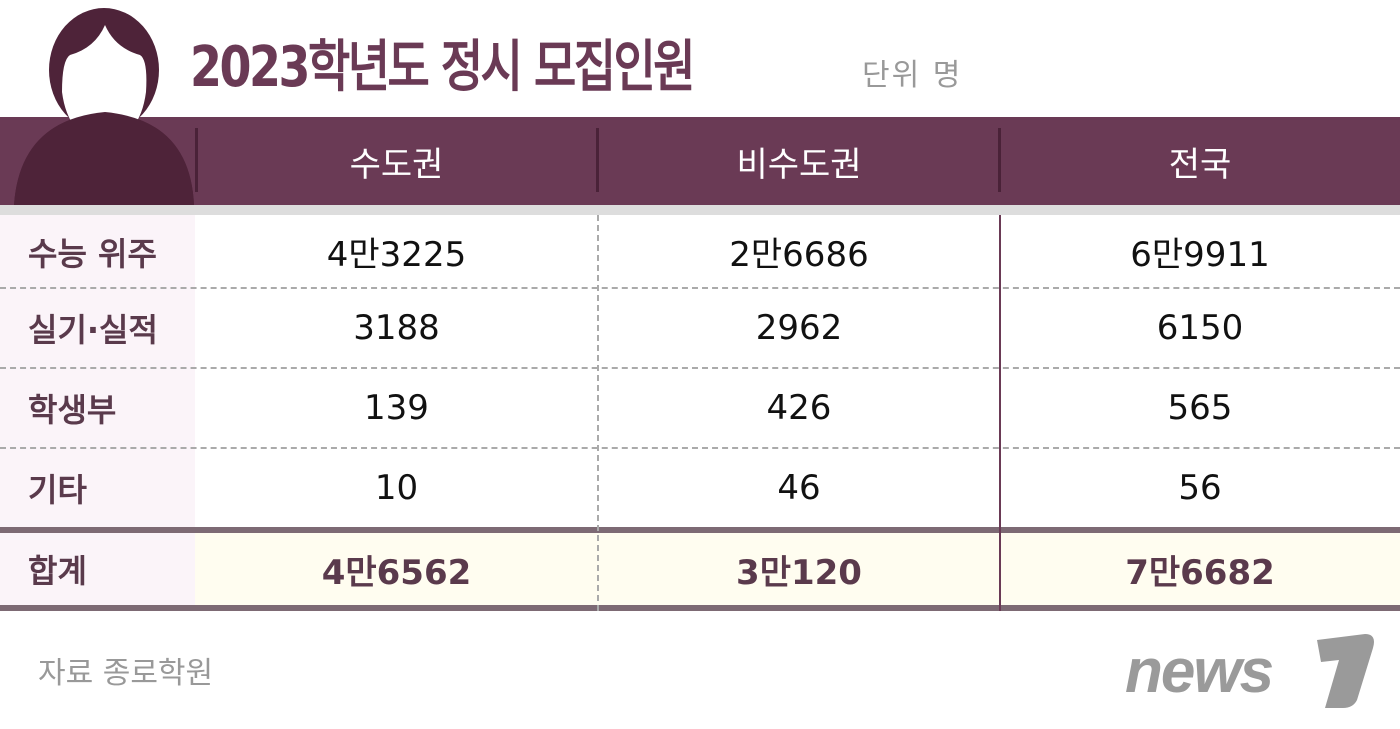  Describe the element at coordinates (700, 569) in the screenshot. I see `total-row: 합계 4만6562 3만120 7만6682` at that location.